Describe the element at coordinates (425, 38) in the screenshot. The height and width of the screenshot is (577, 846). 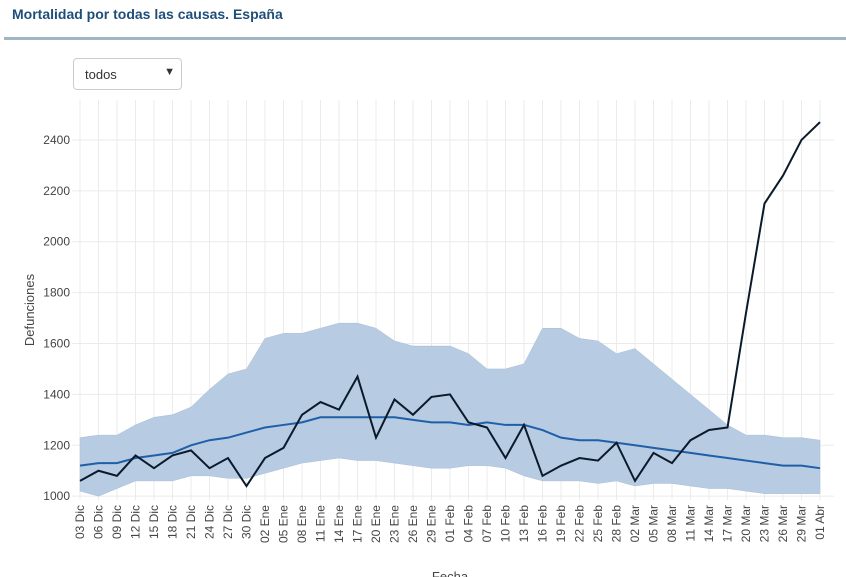
I see `divider` at that location.